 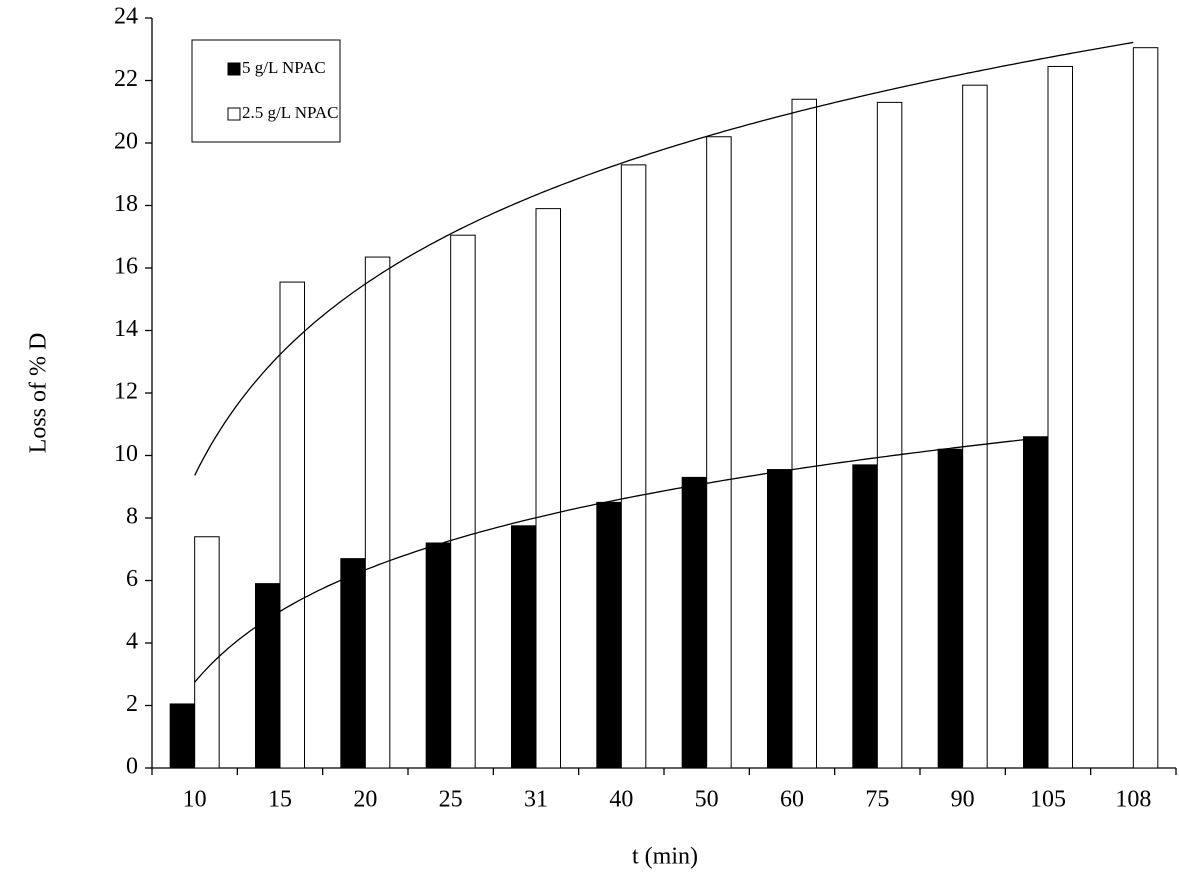 What do you see at coordinates (126, 454) in the screenshot?
I see `y-tick-label: 10` at bounding box center [126, 454].